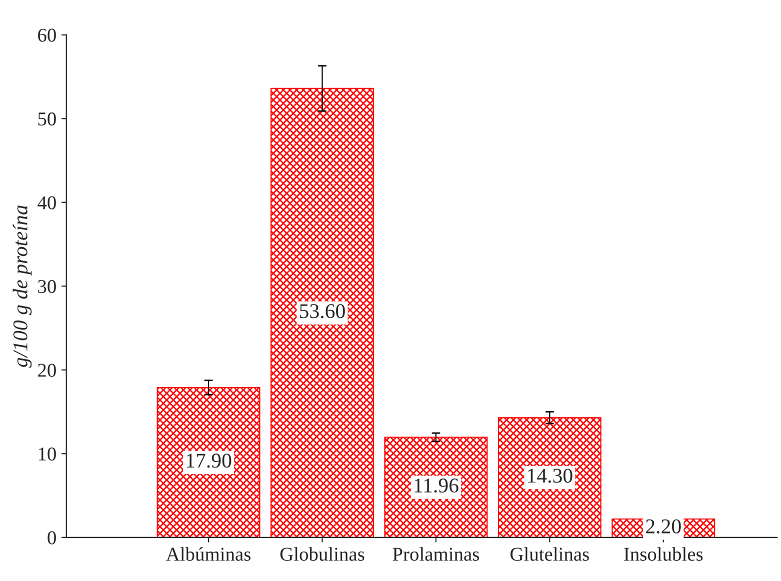  I want to click on y-tick-label: 50, so click(47, 119).